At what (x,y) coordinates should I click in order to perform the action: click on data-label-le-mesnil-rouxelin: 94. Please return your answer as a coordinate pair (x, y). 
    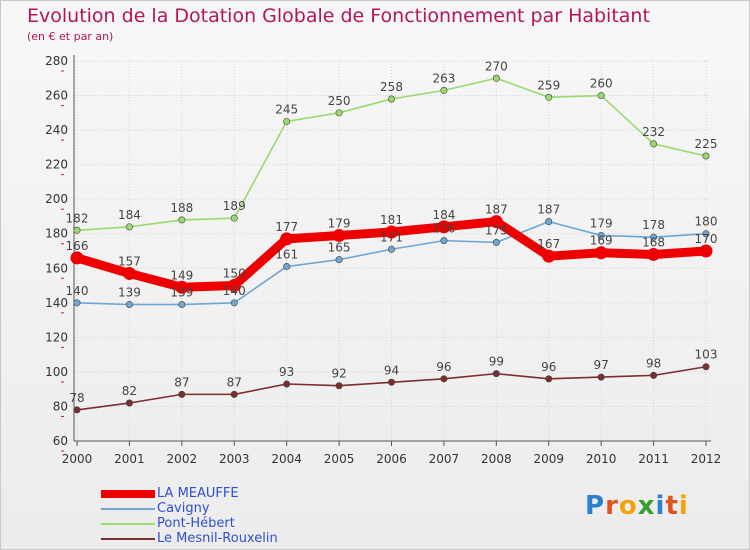
    Looking at the image, I should click on (391, 370).